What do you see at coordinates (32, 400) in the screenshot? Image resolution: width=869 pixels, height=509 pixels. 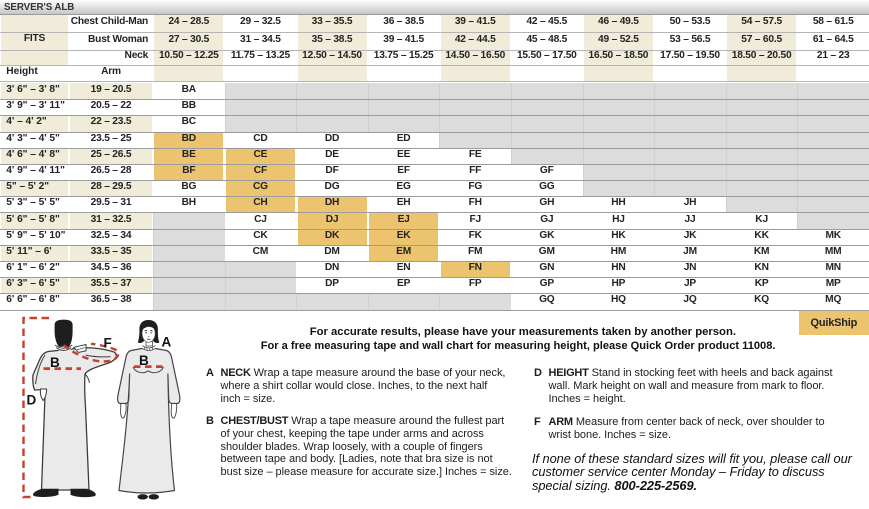 I see `svg-text: D` at bounding box center [32, 400].